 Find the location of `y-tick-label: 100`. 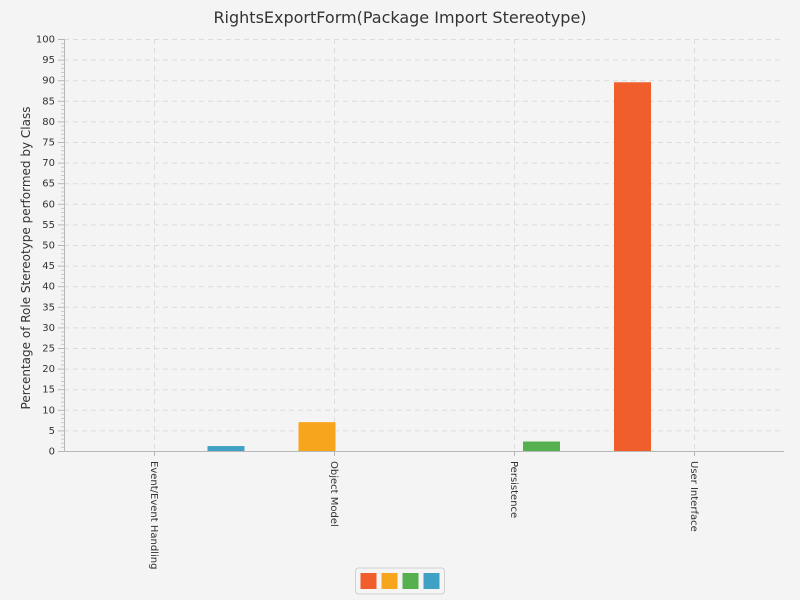

y-tick-label: 100 is located at coordinates (45, 40).